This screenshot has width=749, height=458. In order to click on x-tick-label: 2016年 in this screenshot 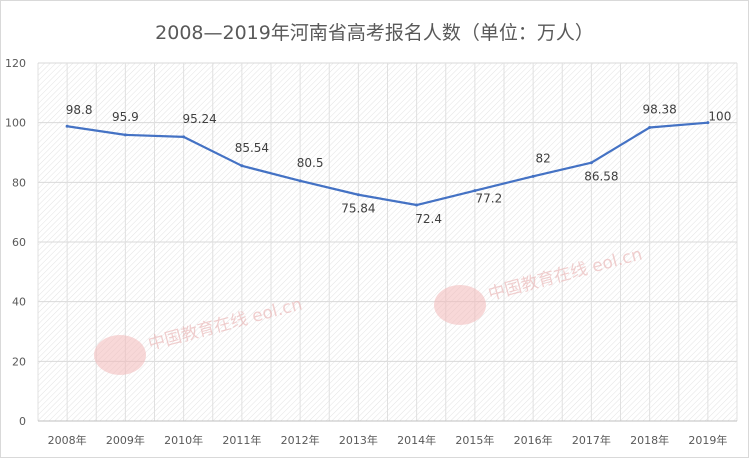, I will do `click(533, 440)`.